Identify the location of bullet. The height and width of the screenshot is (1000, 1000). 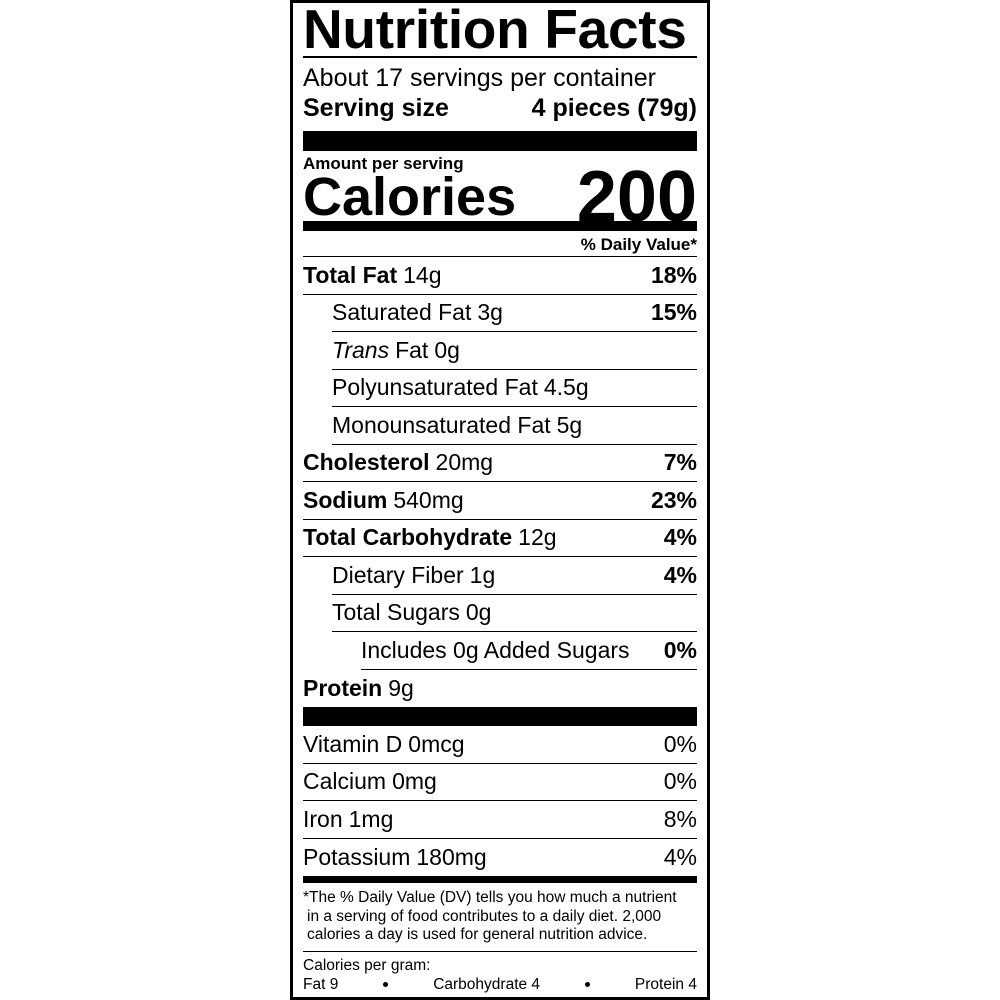
(386, 984).